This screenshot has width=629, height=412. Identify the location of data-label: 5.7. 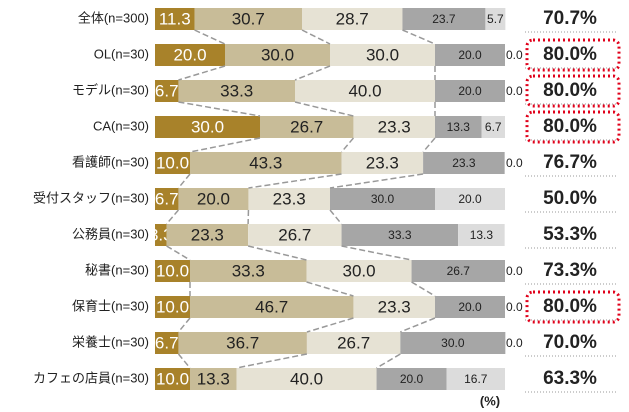
(495, 19).